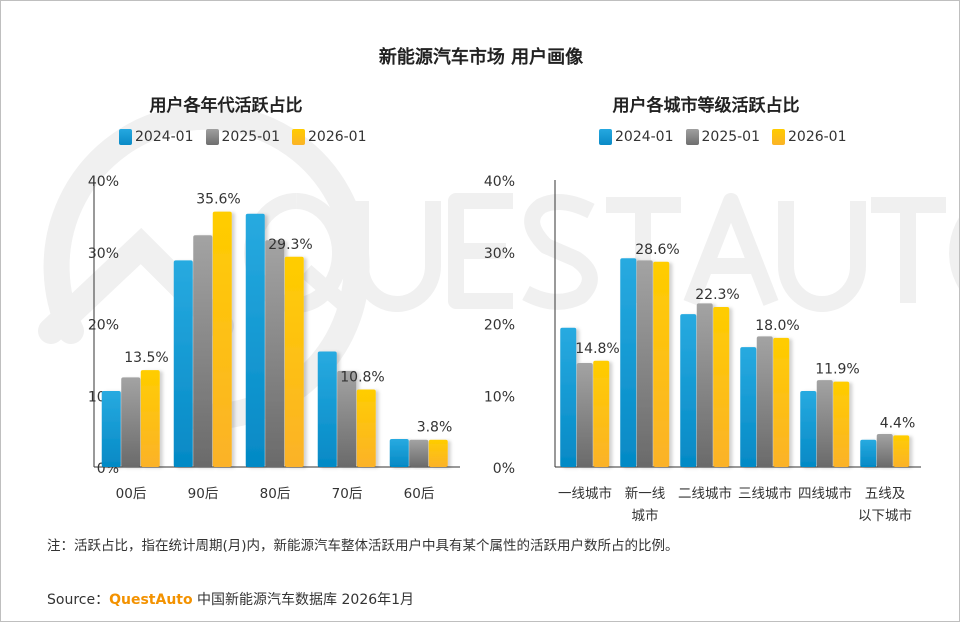 The image size is (960, 622). Describe the element at coordinates (705, 493) in the screenshot. I see `x-tick-label: 二线城市` at that location.